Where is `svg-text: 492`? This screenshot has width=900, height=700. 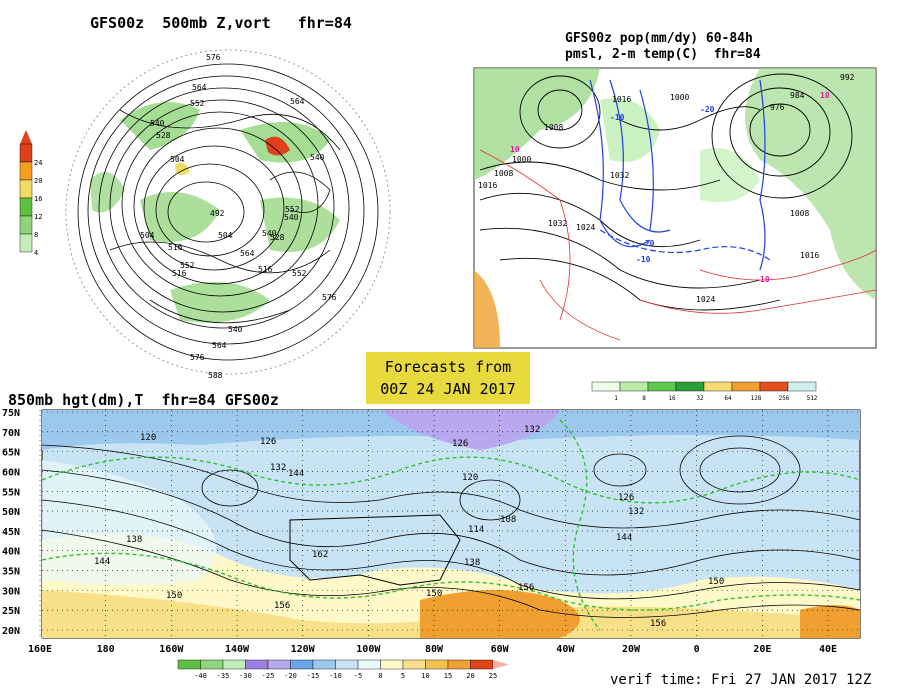
svg-text: 492 is located at coordinates (217, 213).